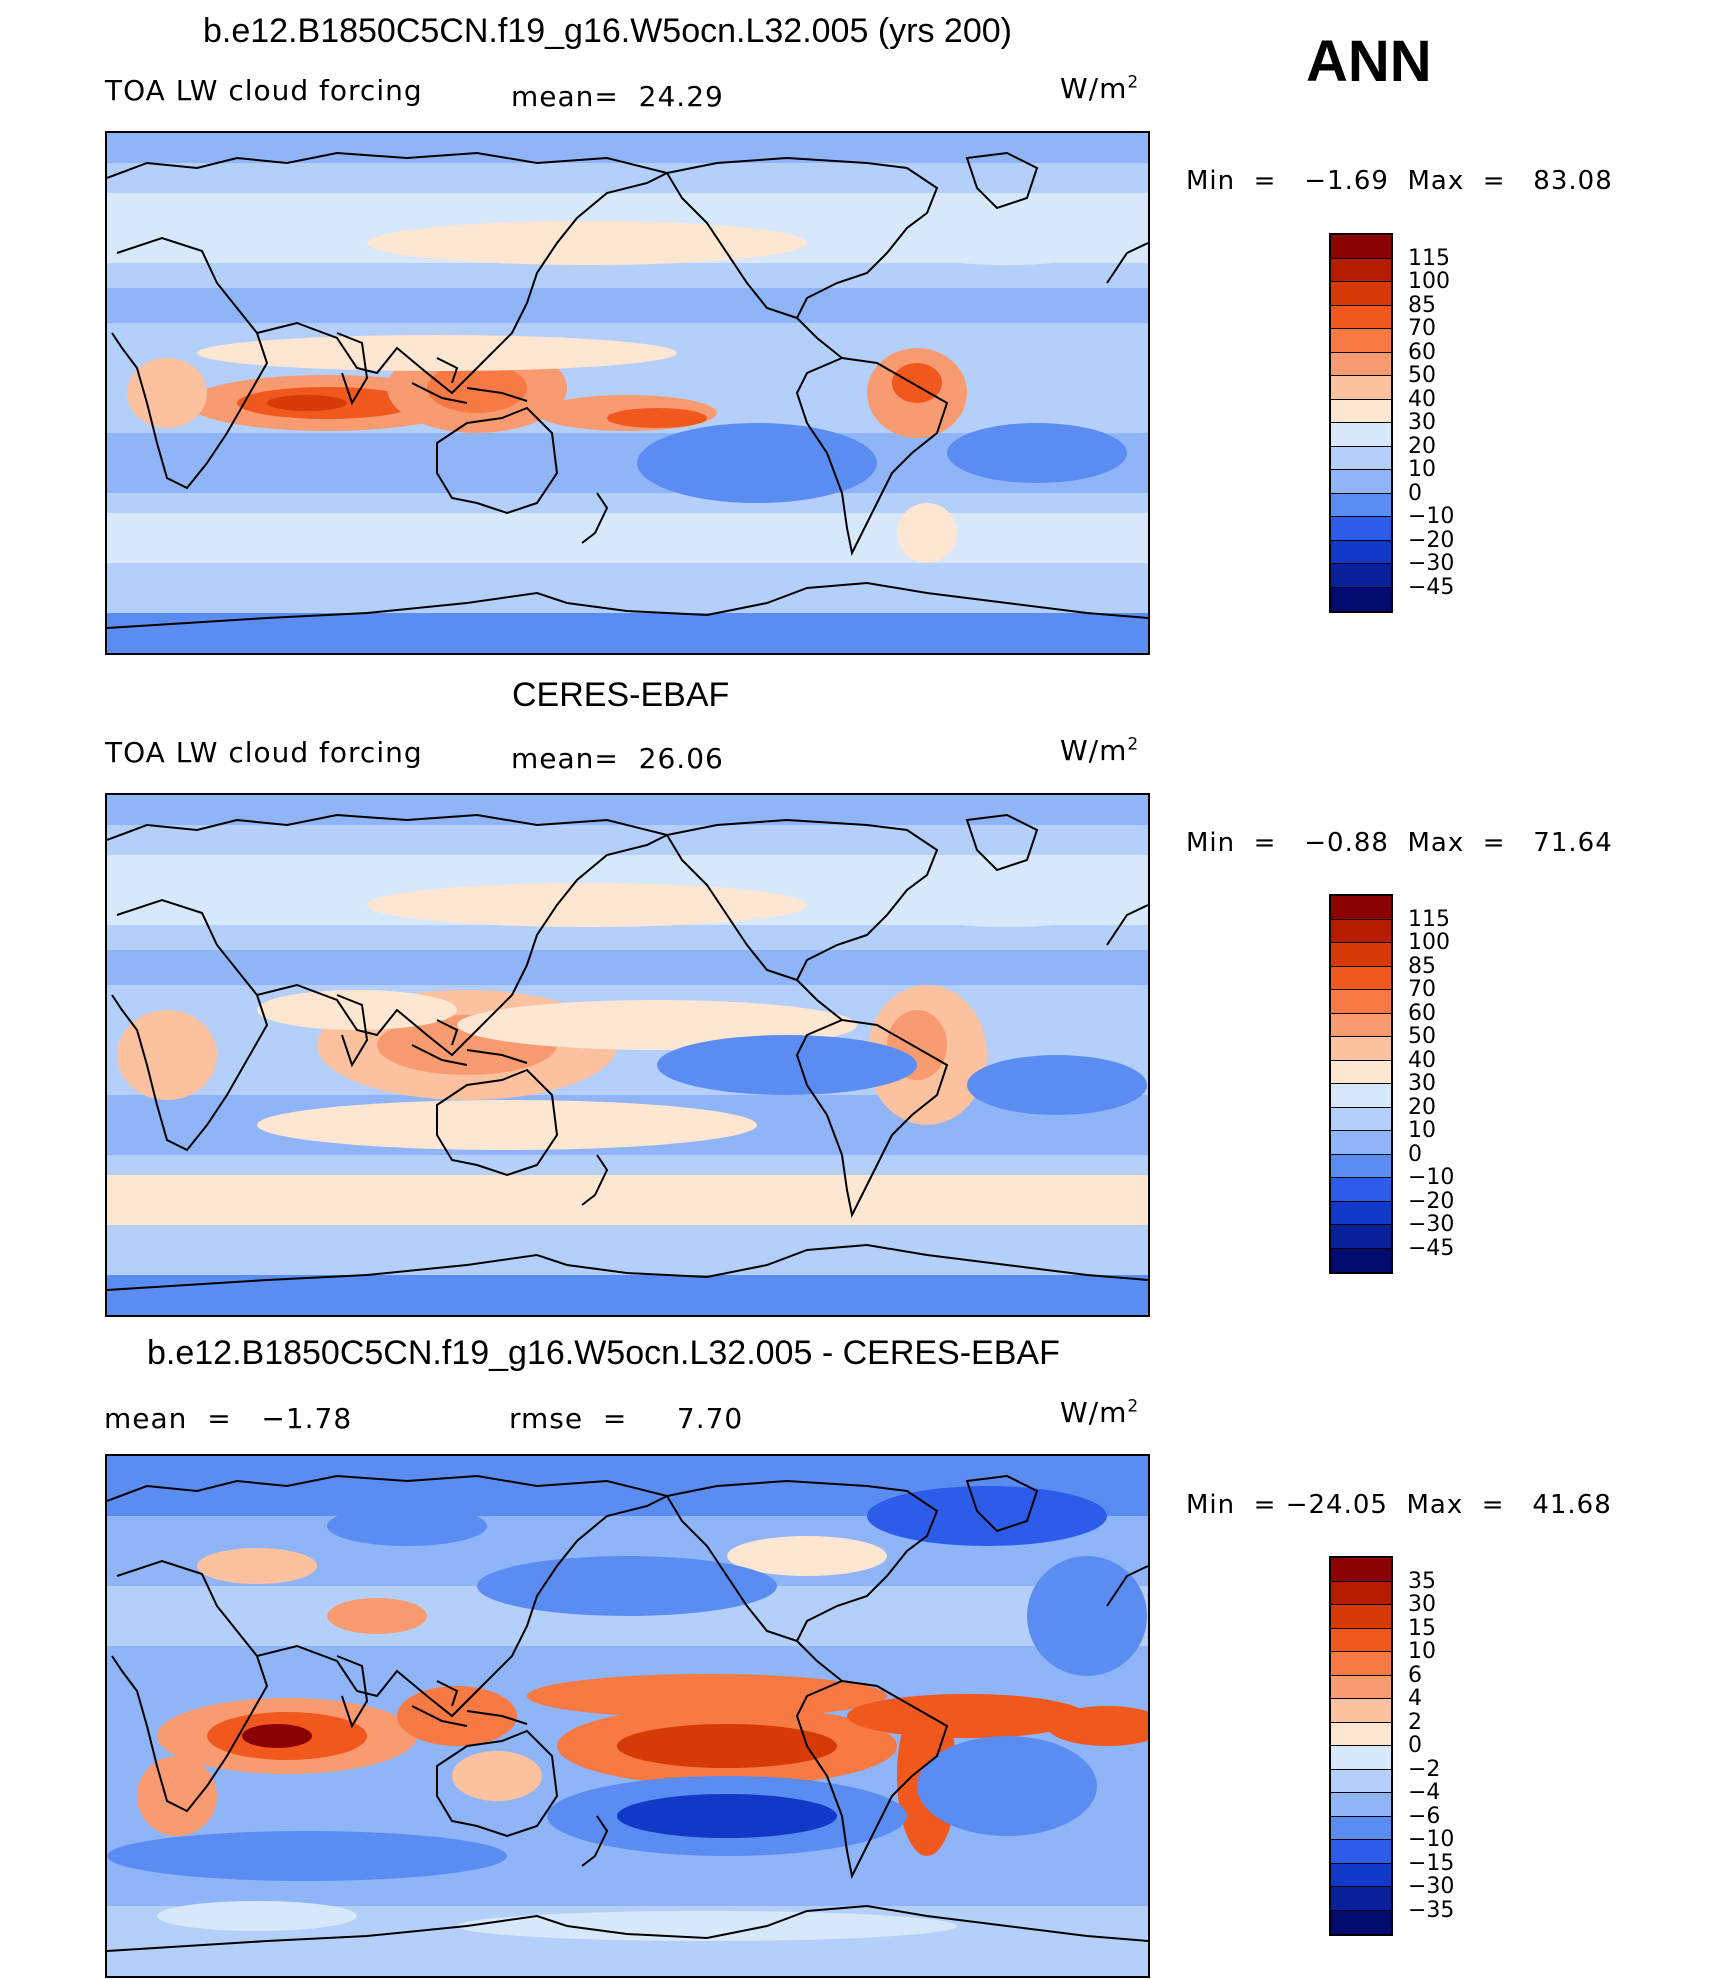  I want to click on panel-1-mean: mean= 24.29, so click(617, 96).